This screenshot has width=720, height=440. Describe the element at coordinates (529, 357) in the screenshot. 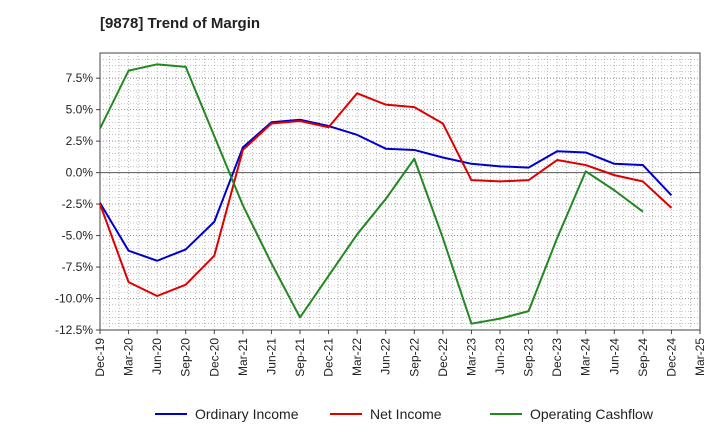

I see `x-tick-label: Sep-23` at that location.